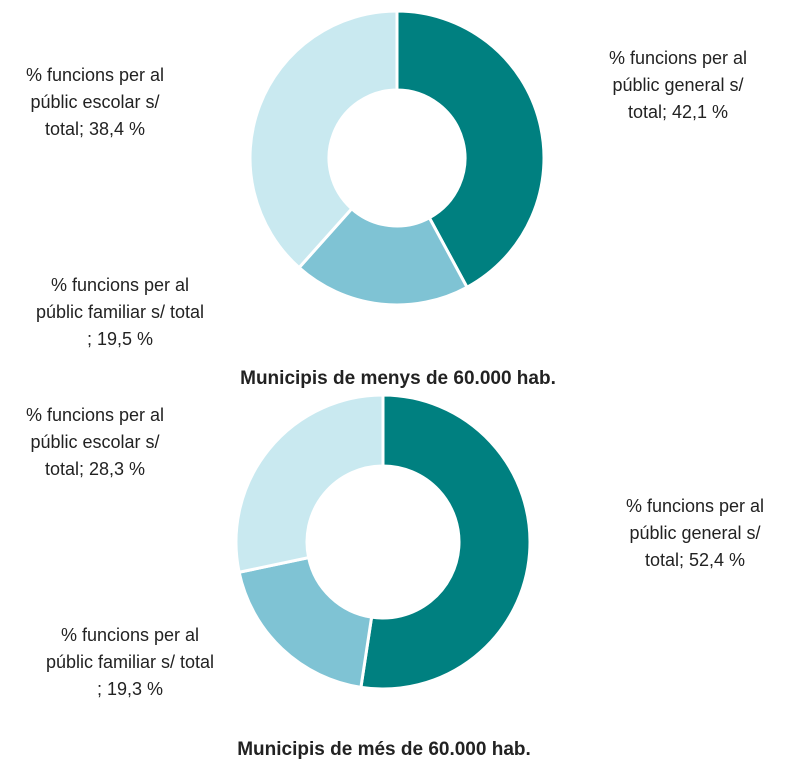 The width and height of the screenshot is (787, 769). Describe the element at coordinates (384, 749) in the screenshot. I see `chart-title: Municipis de més de 60.000 hab.` at that location.